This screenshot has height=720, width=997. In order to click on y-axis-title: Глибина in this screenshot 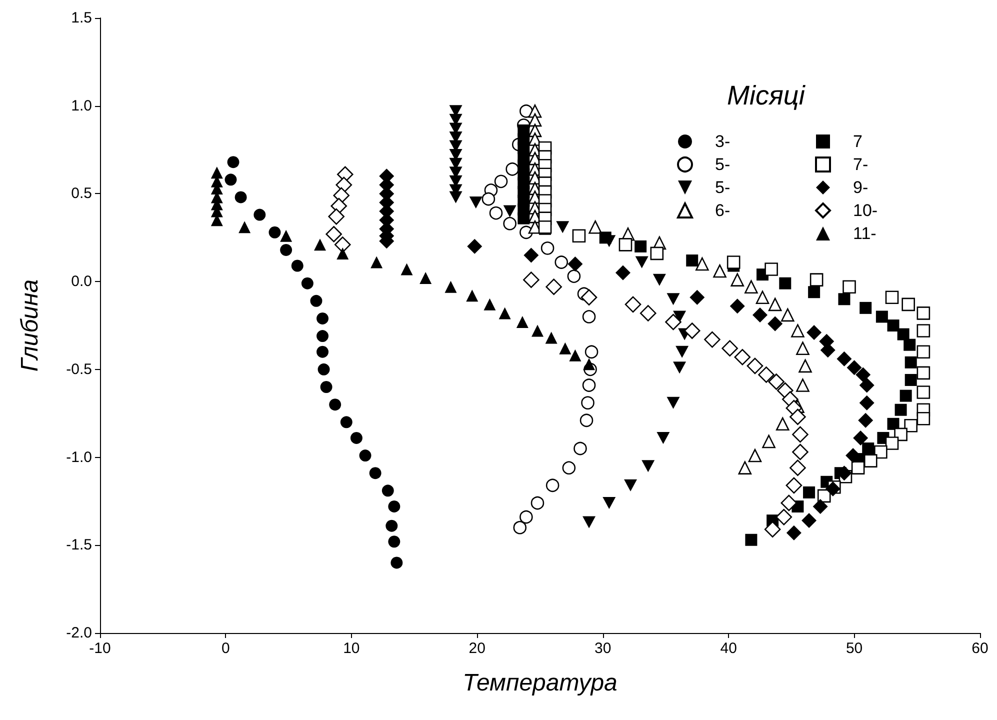, I will do `click(30, 325)`.